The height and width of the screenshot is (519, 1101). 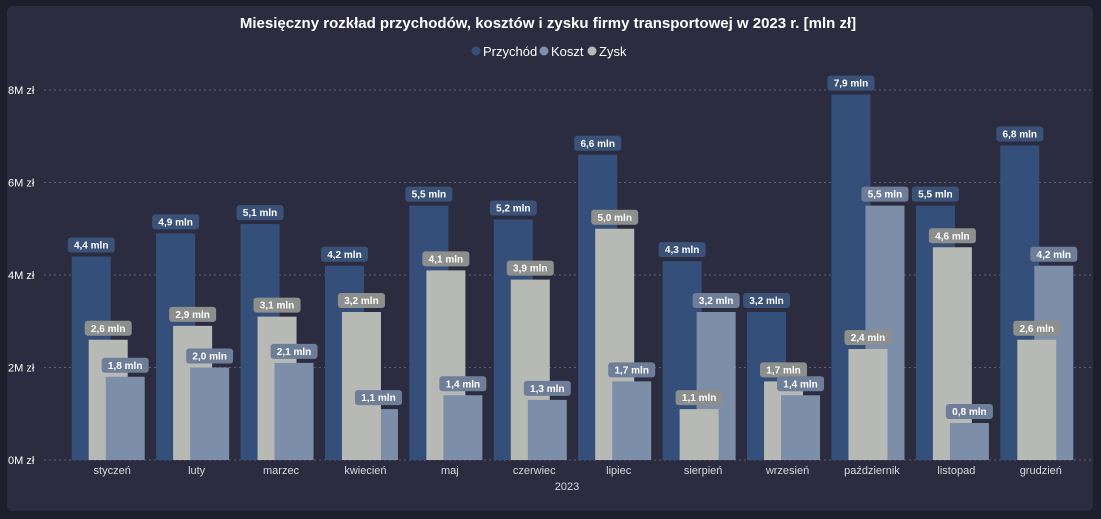 I want to click on bar-koszt-styczen, so click(x=125, y=418).